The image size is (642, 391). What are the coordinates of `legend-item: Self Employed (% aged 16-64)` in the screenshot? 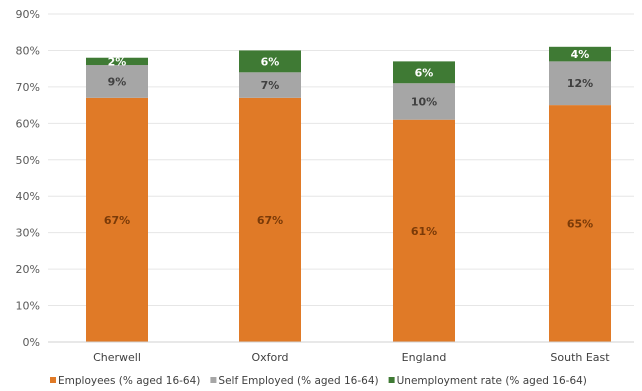 It's located at (294, 381).